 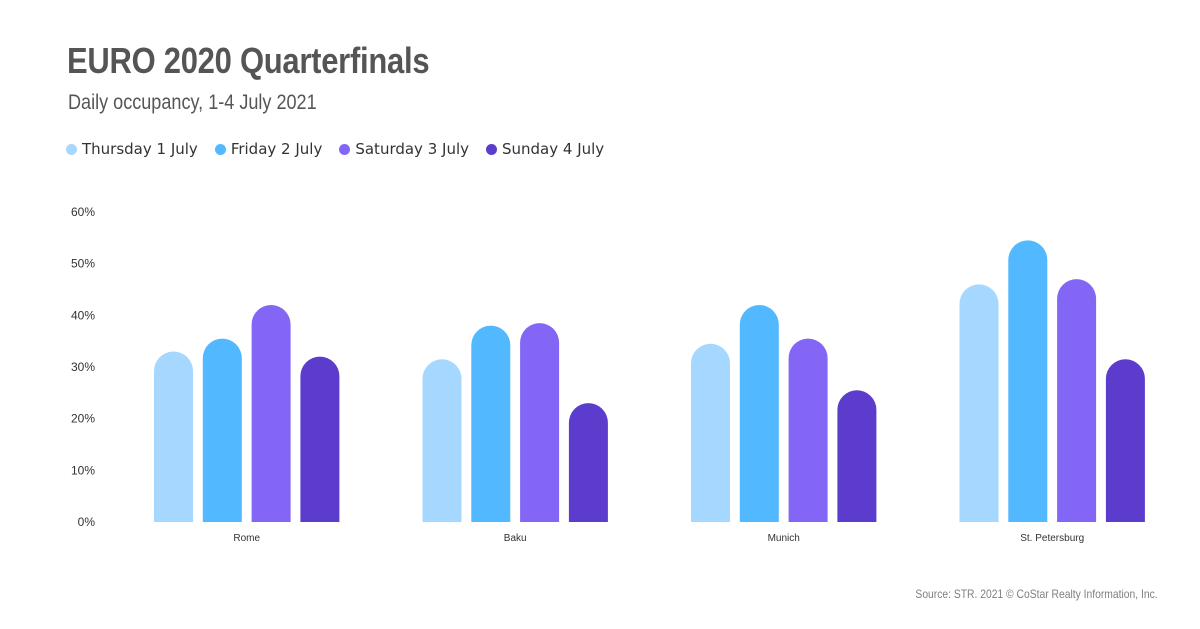 I want to click on y-tick-label: 60%, so click(x=83, y=212).